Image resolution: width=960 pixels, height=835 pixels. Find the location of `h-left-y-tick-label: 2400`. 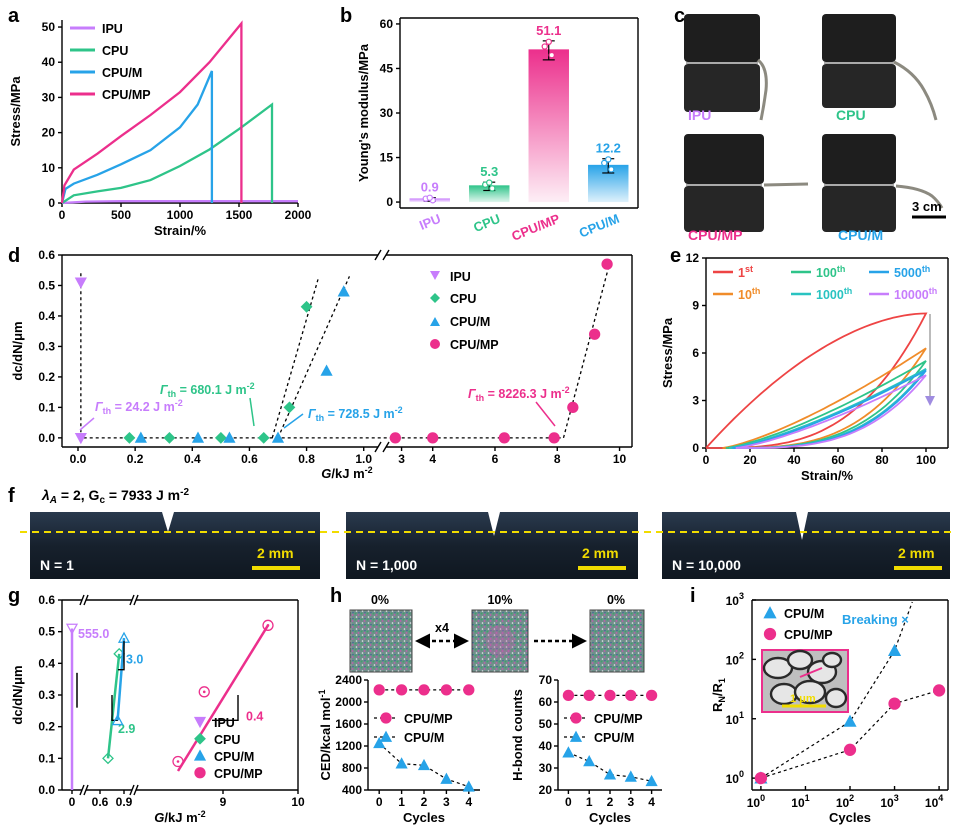

h-left-y-tick-label: 2400 is located at coordinates (348, 680).